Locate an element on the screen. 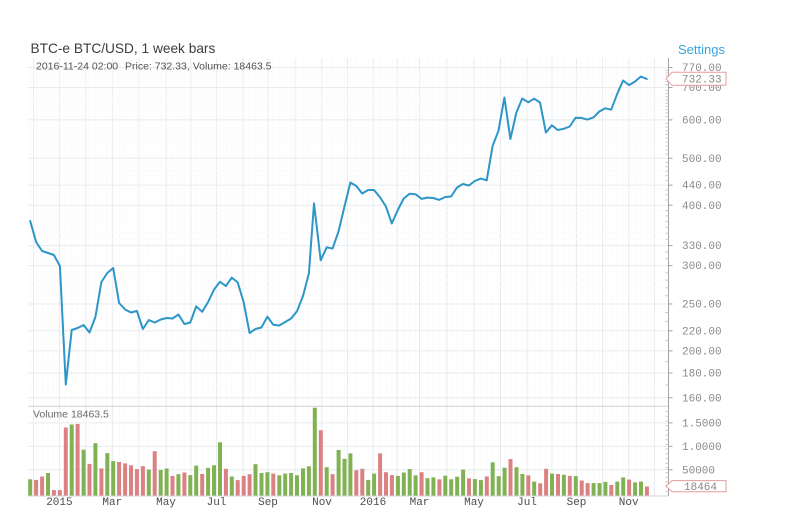  svg-text: 600.00 is located at coordinates (702, 122).